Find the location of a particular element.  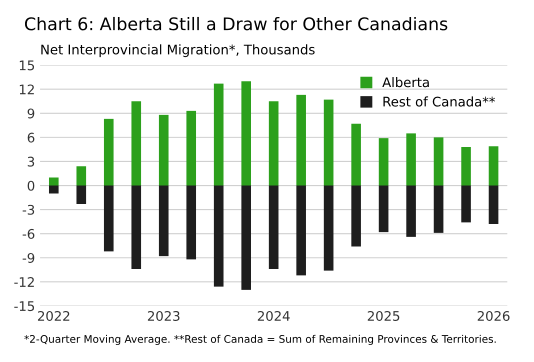

y-tick-label: 3 is located at coordinates (31, 161).